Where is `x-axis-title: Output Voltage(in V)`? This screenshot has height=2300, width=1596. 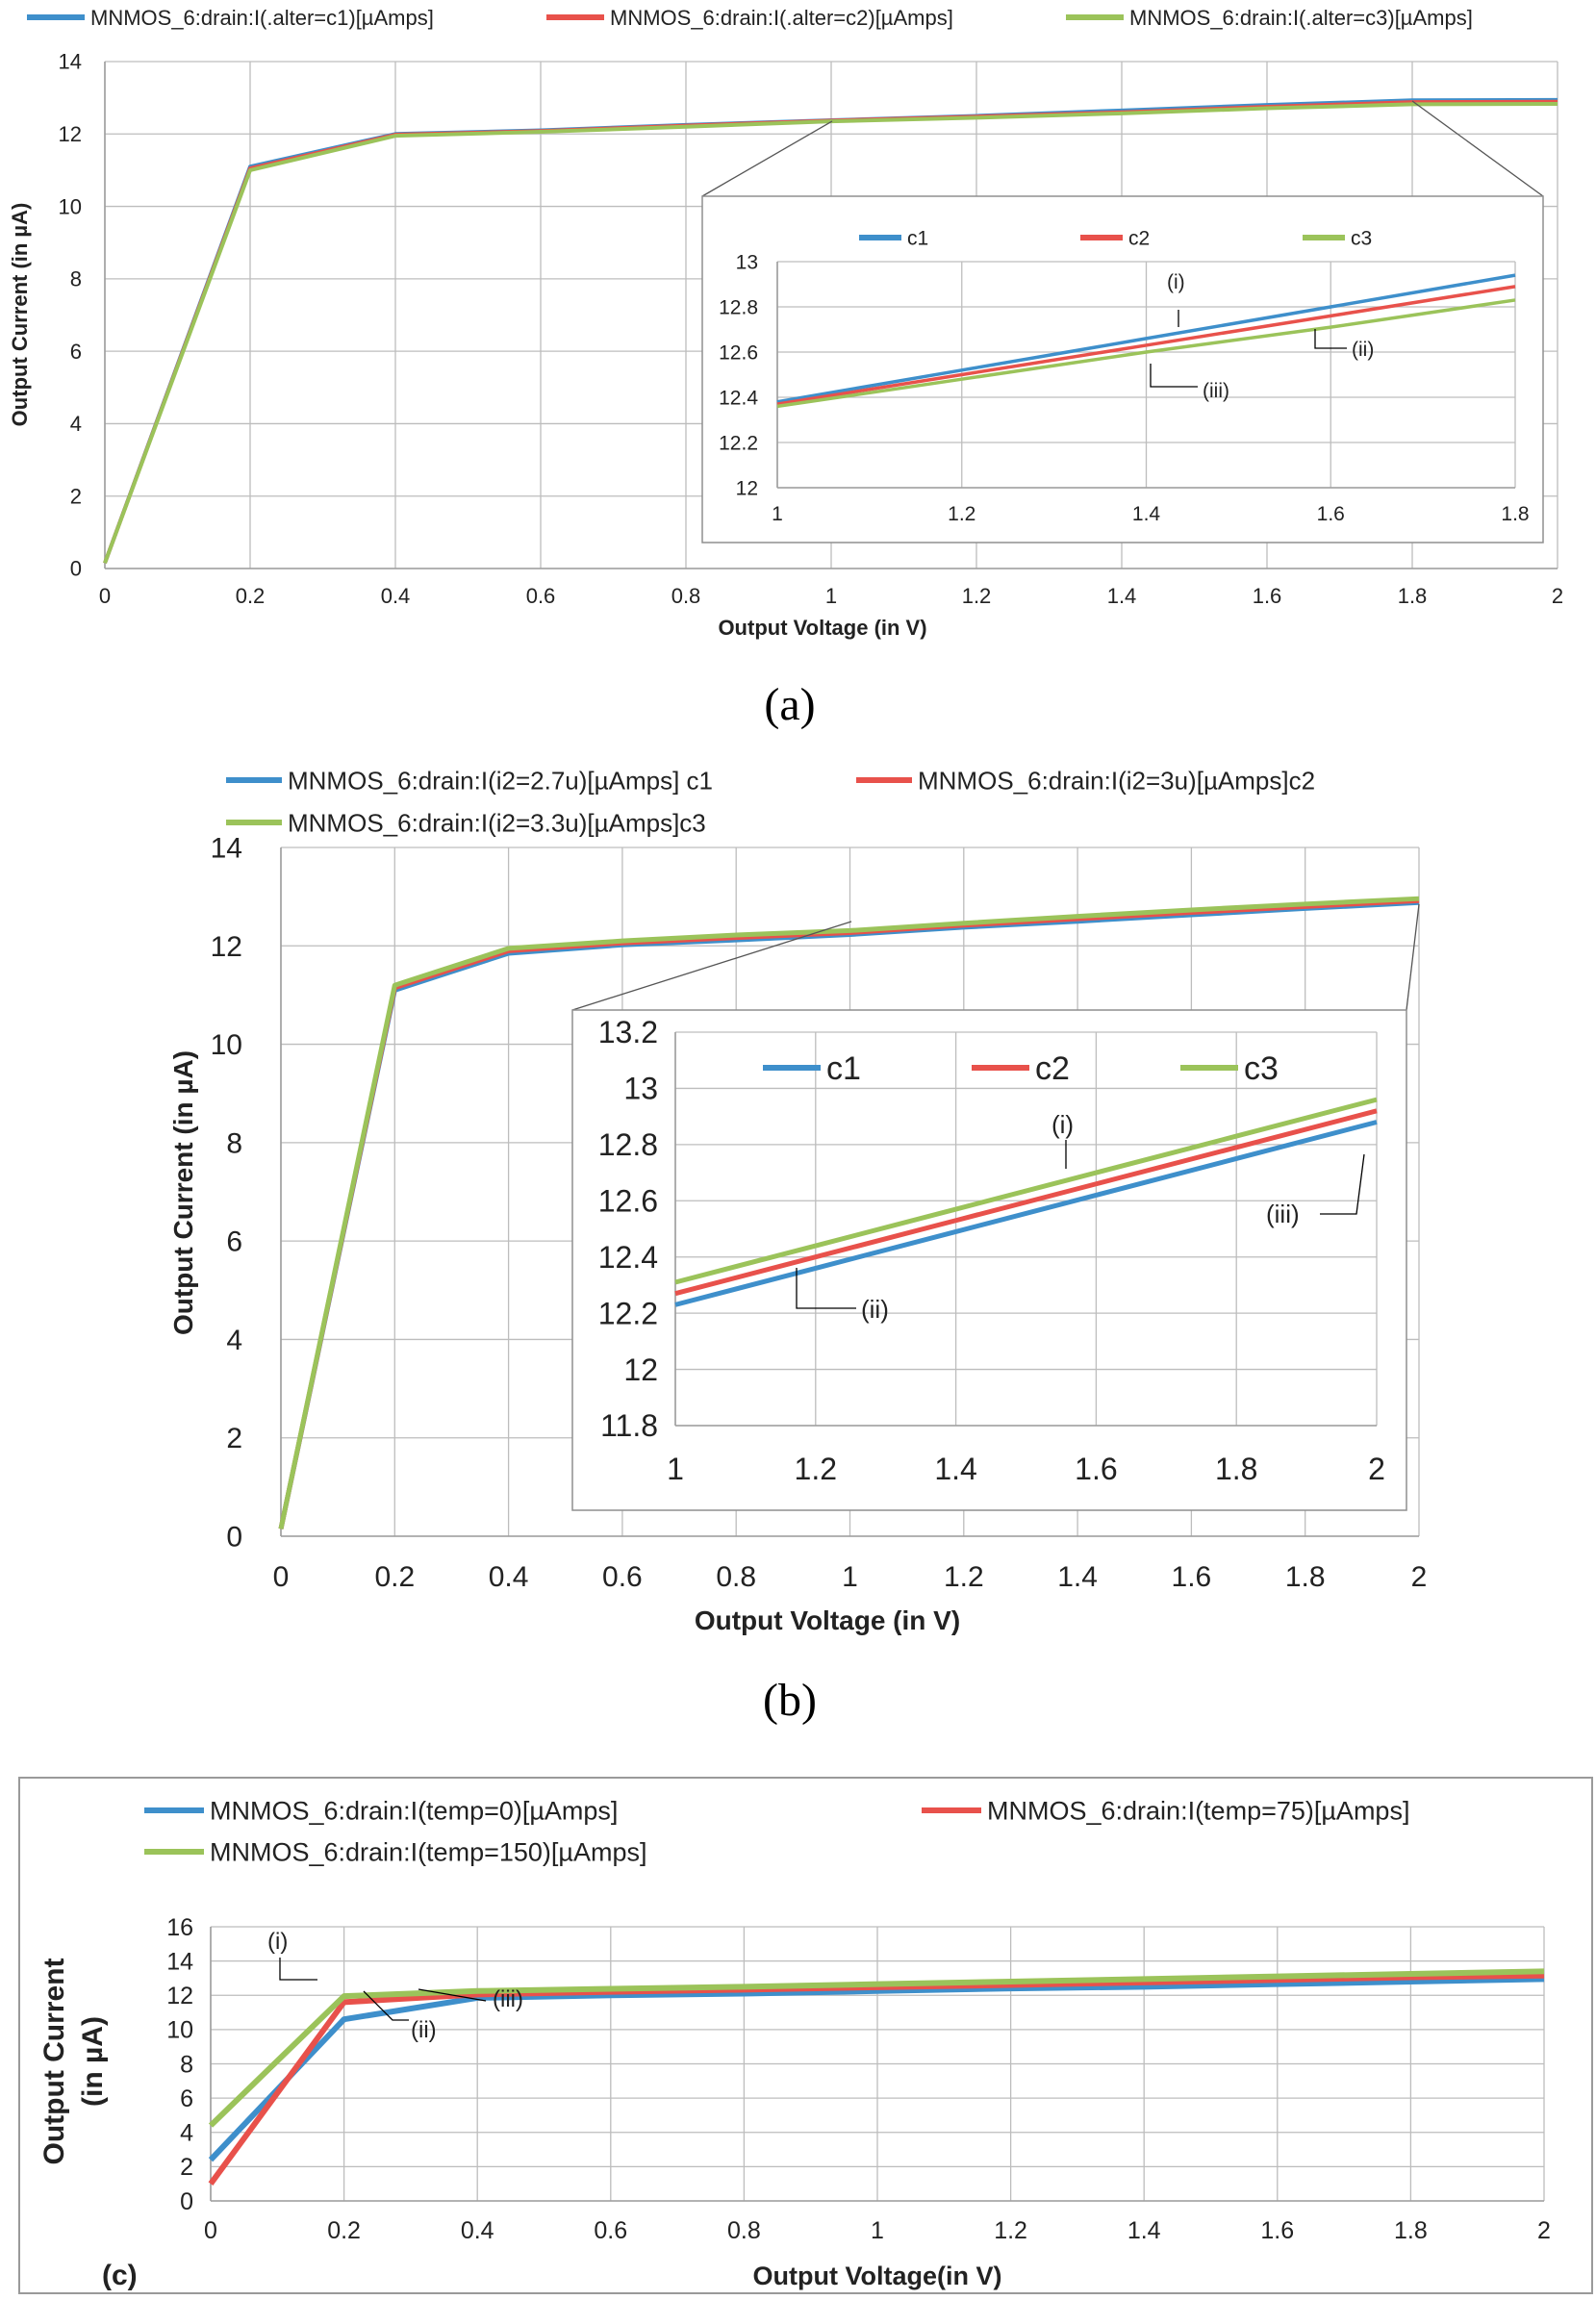
x-axis-title: Output Voltage(in V) is located at coordinates (877, 2276).